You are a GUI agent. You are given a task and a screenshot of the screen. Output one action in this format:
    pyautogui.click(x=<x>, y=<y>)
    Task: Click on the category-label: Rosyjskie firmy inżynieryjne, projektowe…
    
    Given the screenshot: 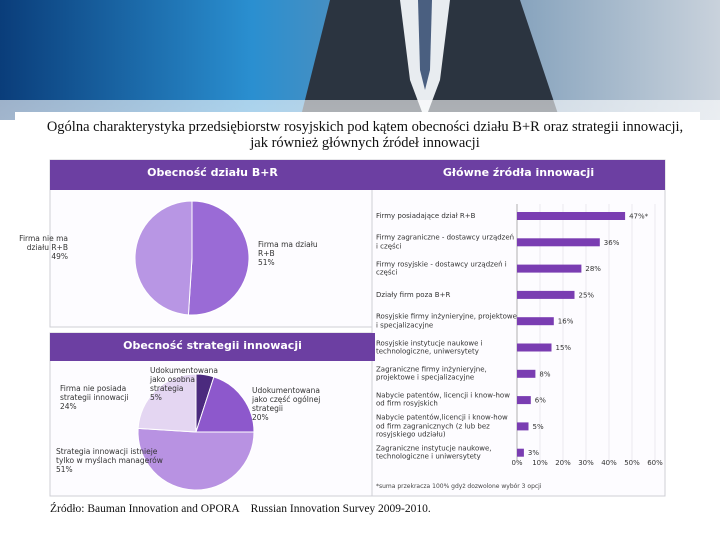 What is the action you would take?
    pyautogui.click(x=446, y=321)
    